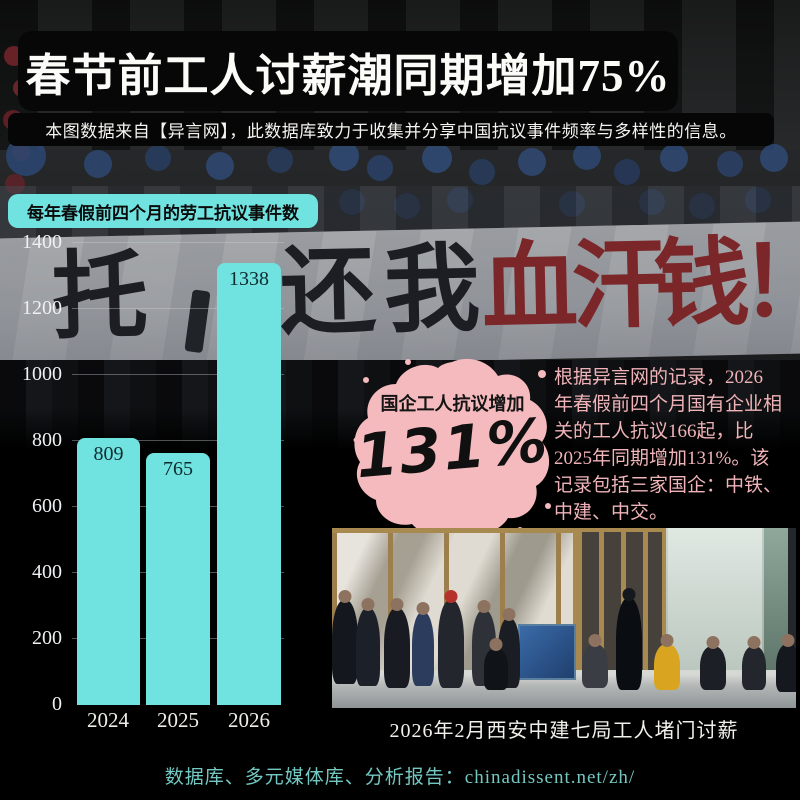  What do you see at coordinates (178, 469) in the screenshot?
I see `bar-value-label: 765` at bounding box center [178, 469].